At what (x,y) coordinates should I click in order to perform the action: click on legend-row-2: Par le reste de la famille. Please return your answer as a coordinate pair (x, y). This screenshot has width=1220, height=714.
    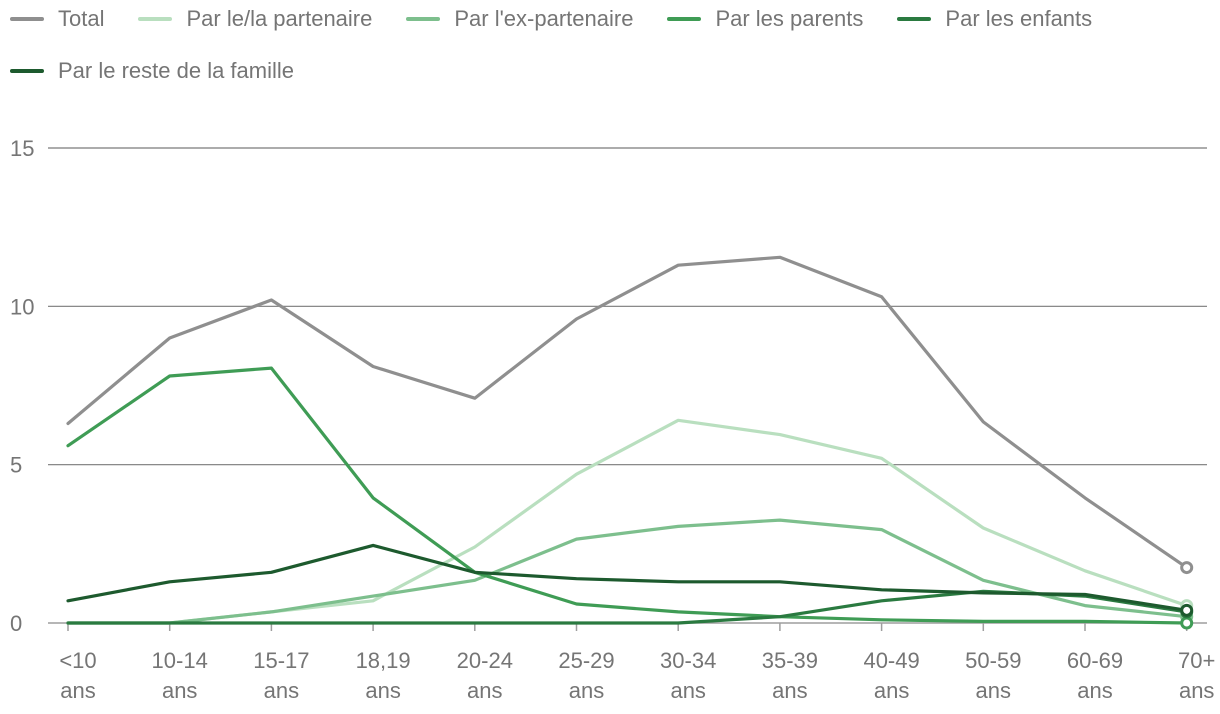
    Looking at the image, I should click on (610, 71).